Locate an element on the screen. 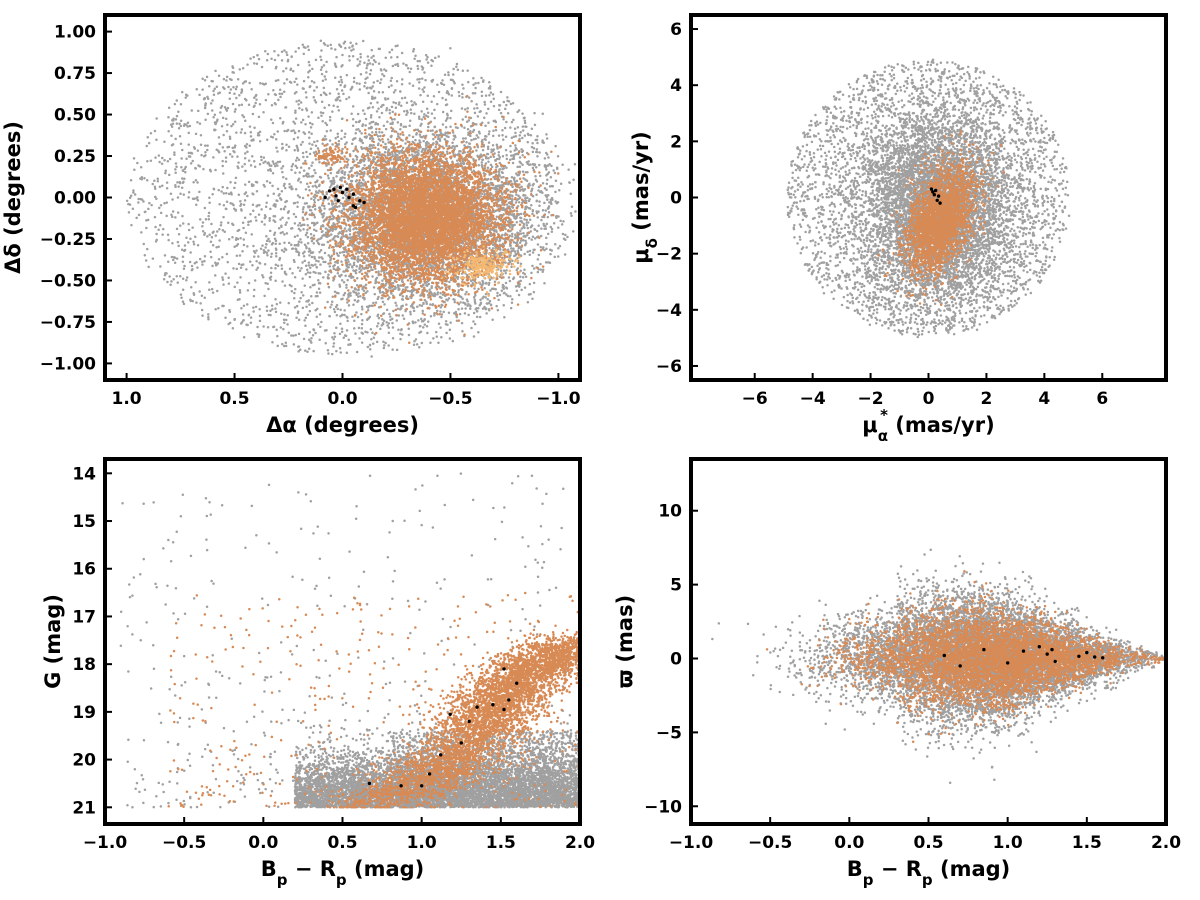  y-tick-label: −4 is located at coordinates (669, 311).